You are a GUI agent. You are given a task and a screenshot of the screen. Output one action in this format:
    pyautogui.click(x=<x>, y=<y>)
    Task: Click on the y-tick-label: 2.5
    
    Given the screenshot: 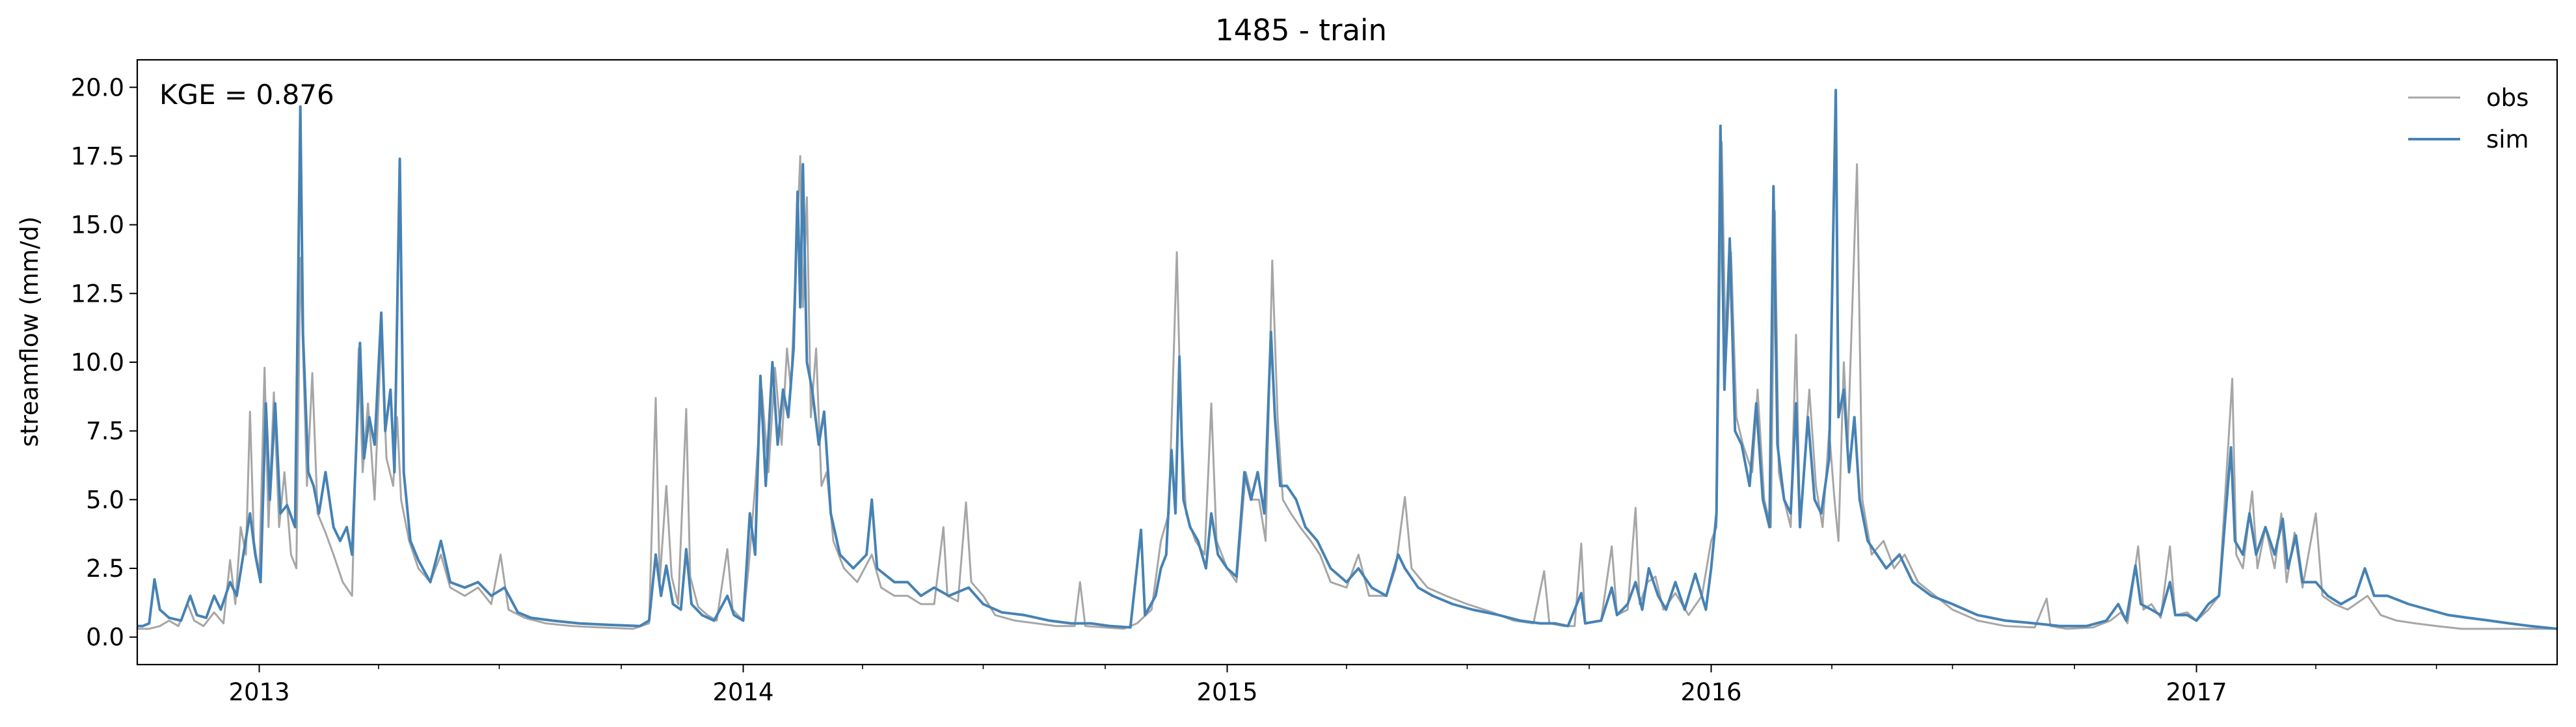 What is the action you would take?
    pyautogui.click(x=105, y=569)
    